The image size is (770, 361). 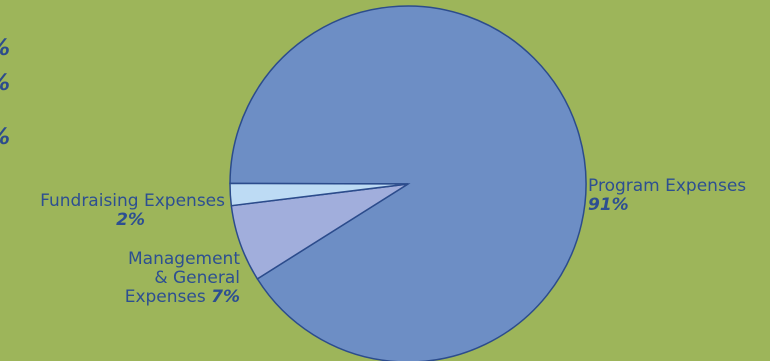 What do you see at coordinates (5, 49) in the screenshot?
I see `cropped-percent-fragment-1: %` at bounding box center [5, 49].